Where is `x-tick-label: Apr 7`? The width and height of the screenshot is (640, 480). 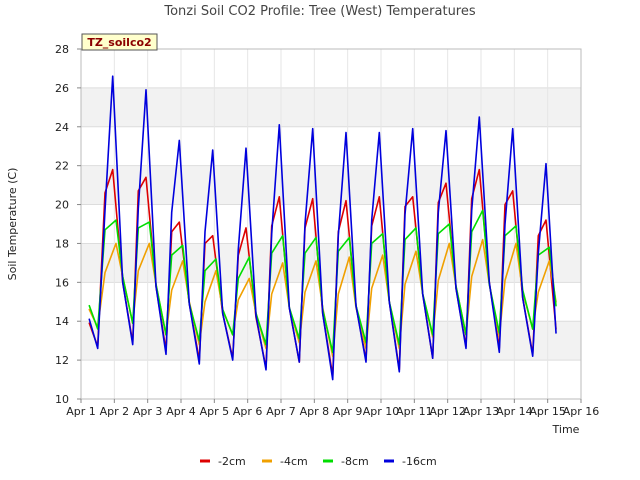 x-tick-label: Apr 7 is located at coordinates (281, 411).